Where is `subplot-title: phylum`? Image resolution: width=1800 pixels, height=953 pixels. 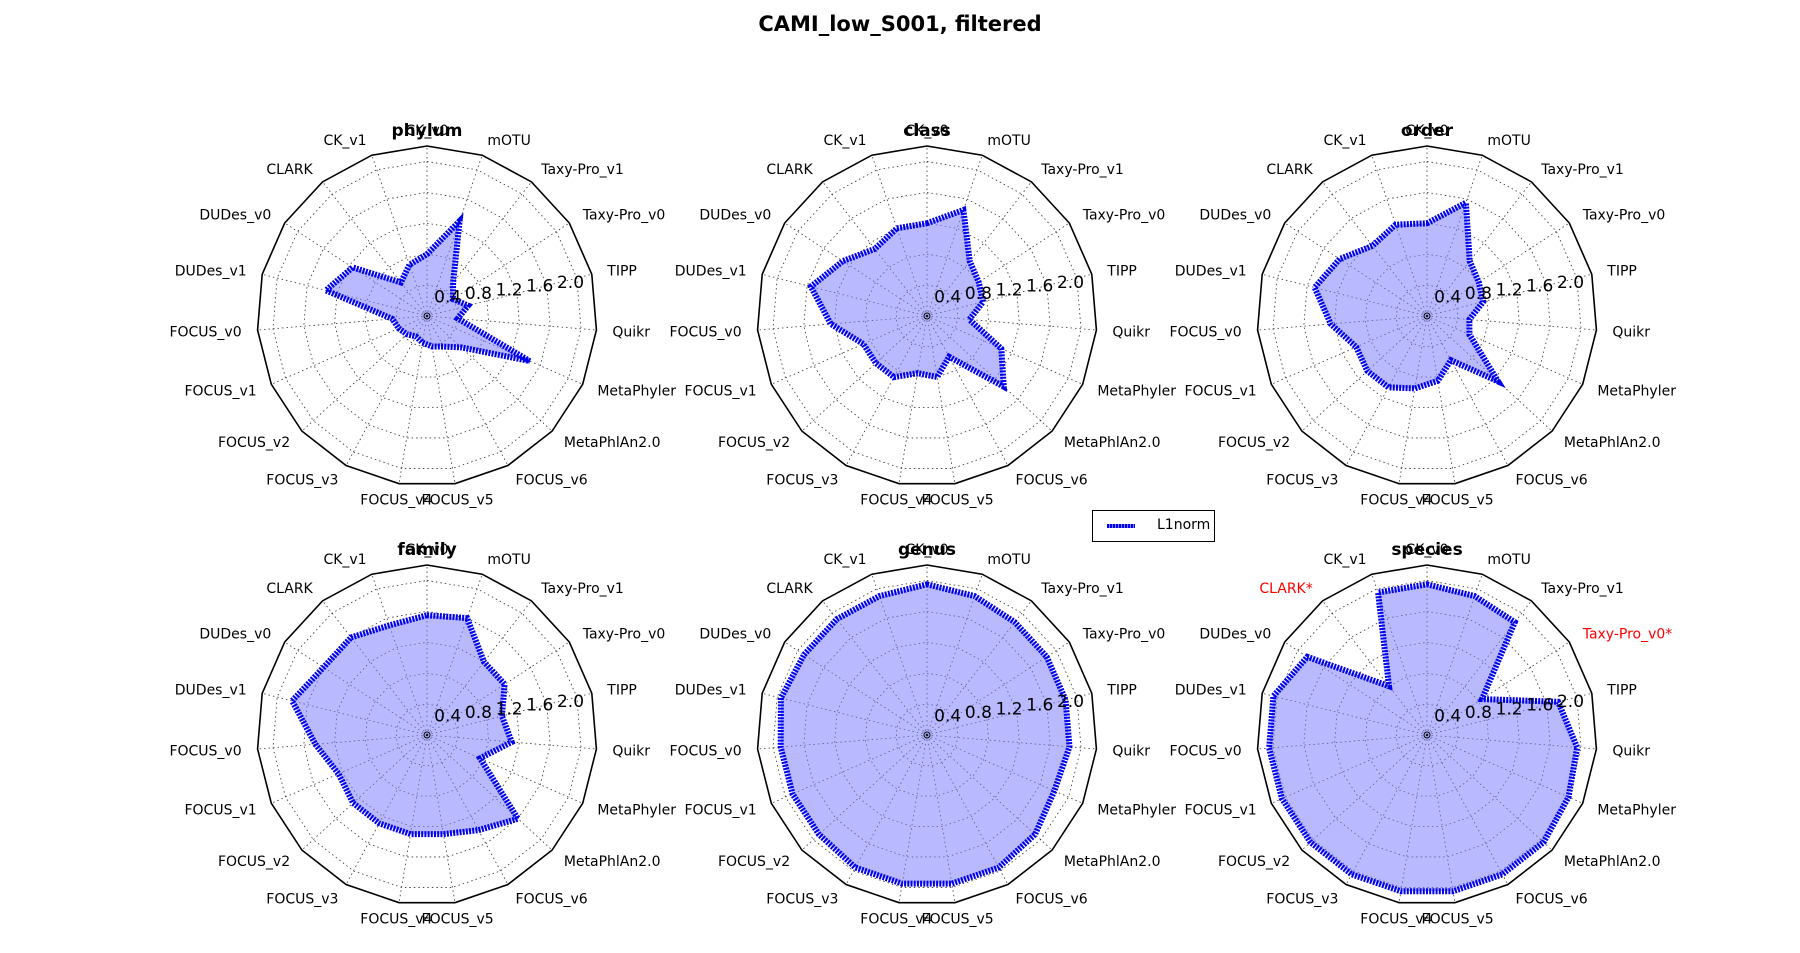 subplot-title: phylum is located at coordinates (427, 131).